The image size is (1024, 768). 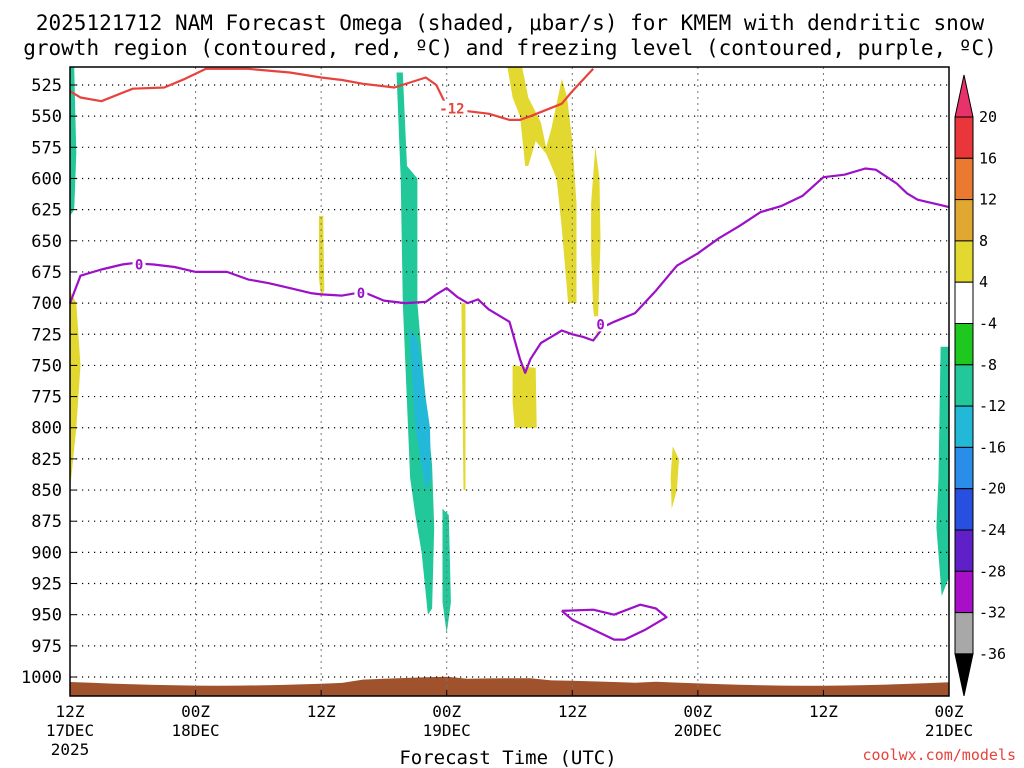 What do you see at coordinates (980, 385) in the screenshot?
I see `colorbar: 20 16 12 8 4 -4 -8 -12 -16 -20 -24 -28 -32 -36` at bounding box center [980, 385].